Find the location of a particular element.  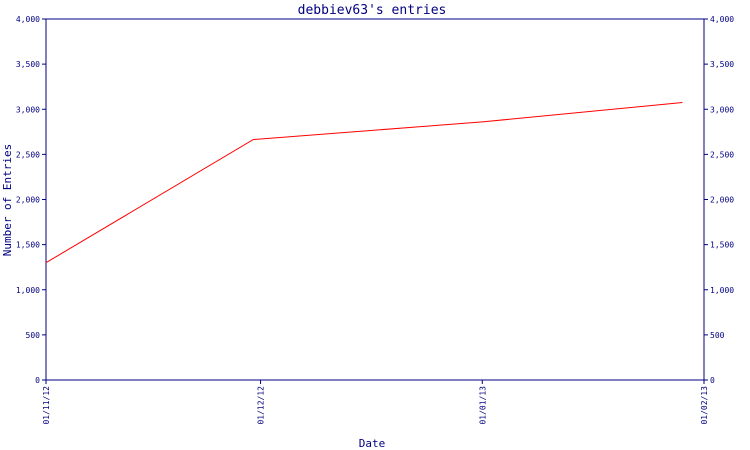

y-tick-label-left: 2,500 is located at coordinates (28, 154).